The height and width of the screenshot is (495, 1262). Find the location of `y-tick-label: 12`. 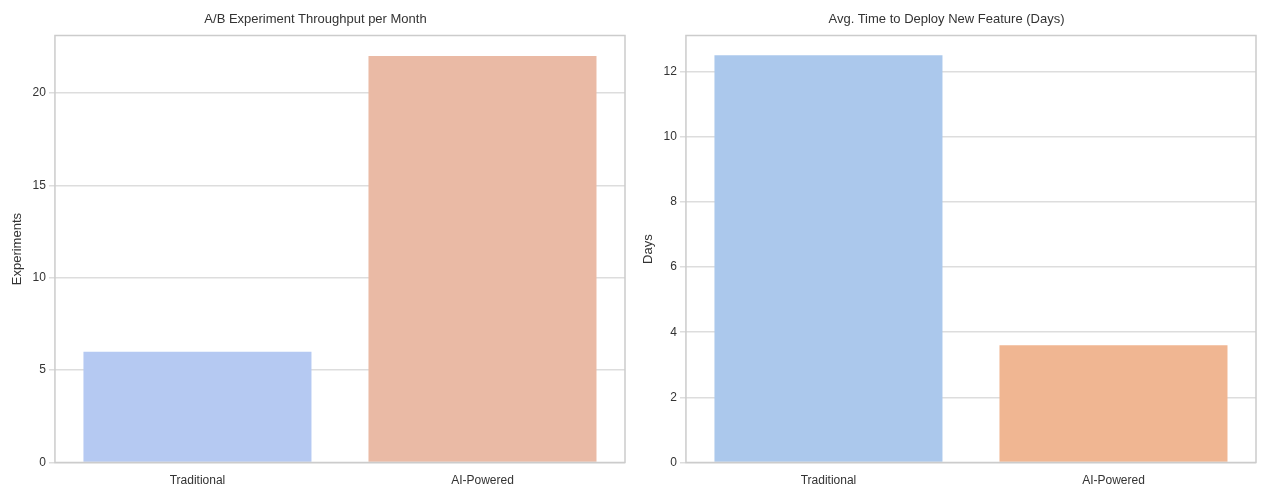

y-tick-label: 12 is located at coordinates (670, 70).